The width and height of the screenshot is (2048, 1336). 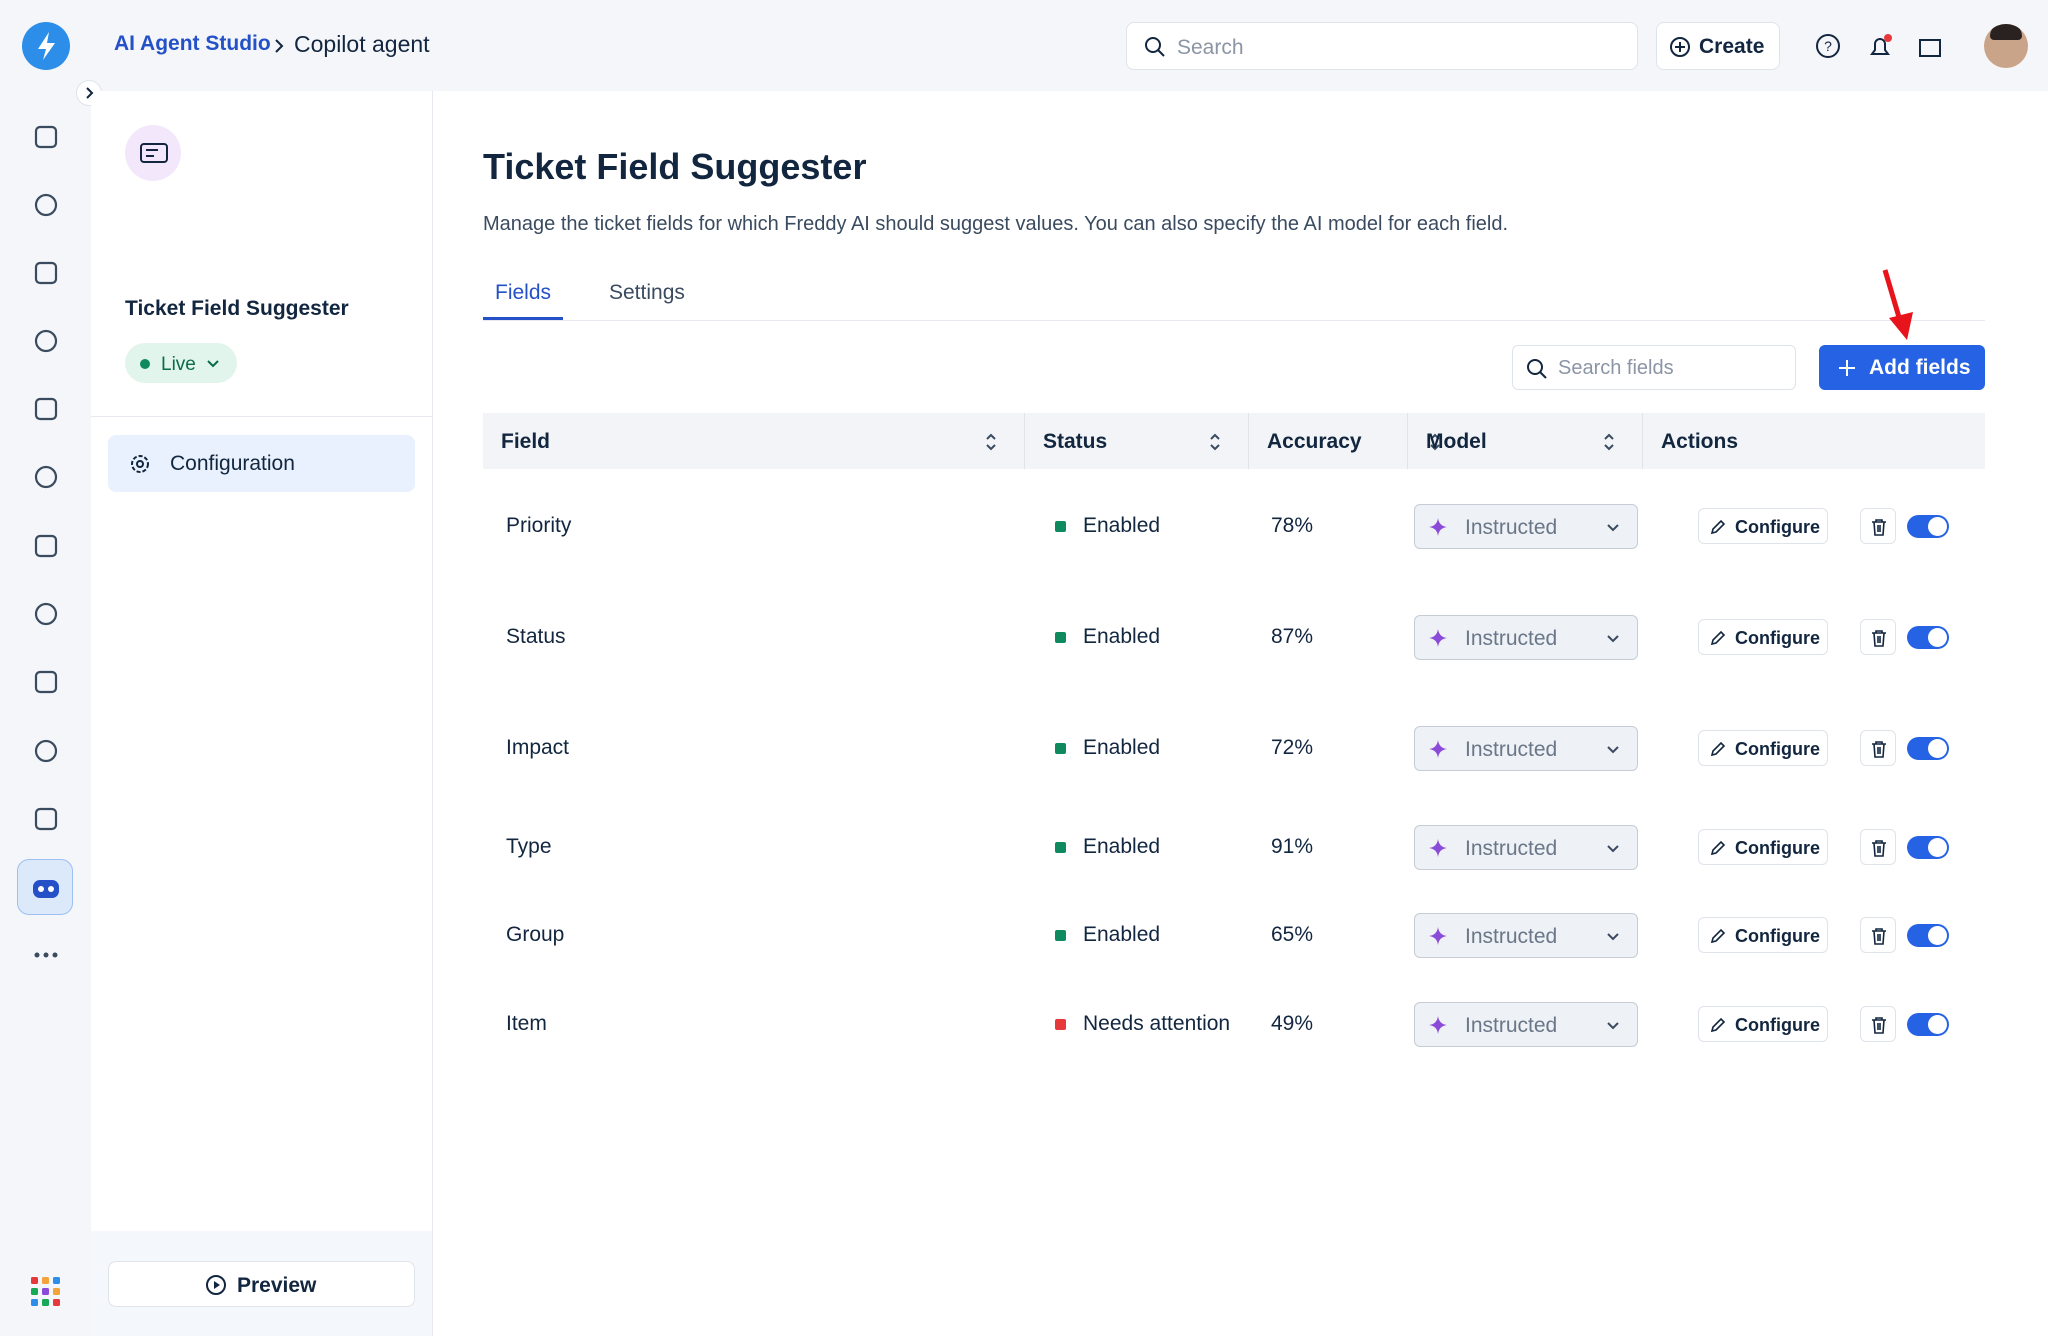 I want to click on avatar, so click(x=2006, y=46).